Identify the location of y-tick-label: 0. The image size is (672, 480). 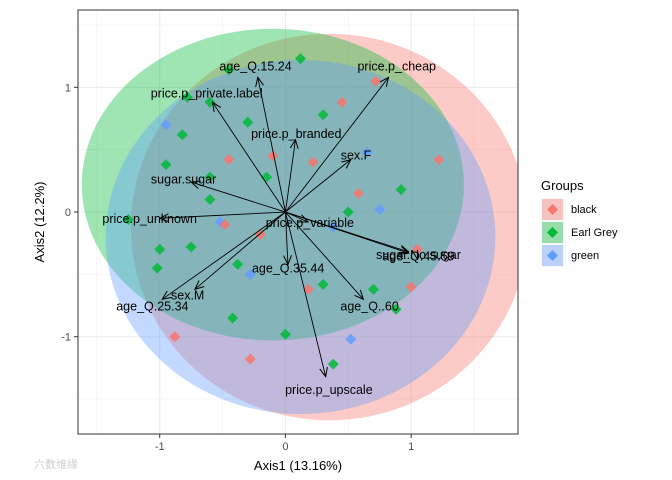
(68, 213).